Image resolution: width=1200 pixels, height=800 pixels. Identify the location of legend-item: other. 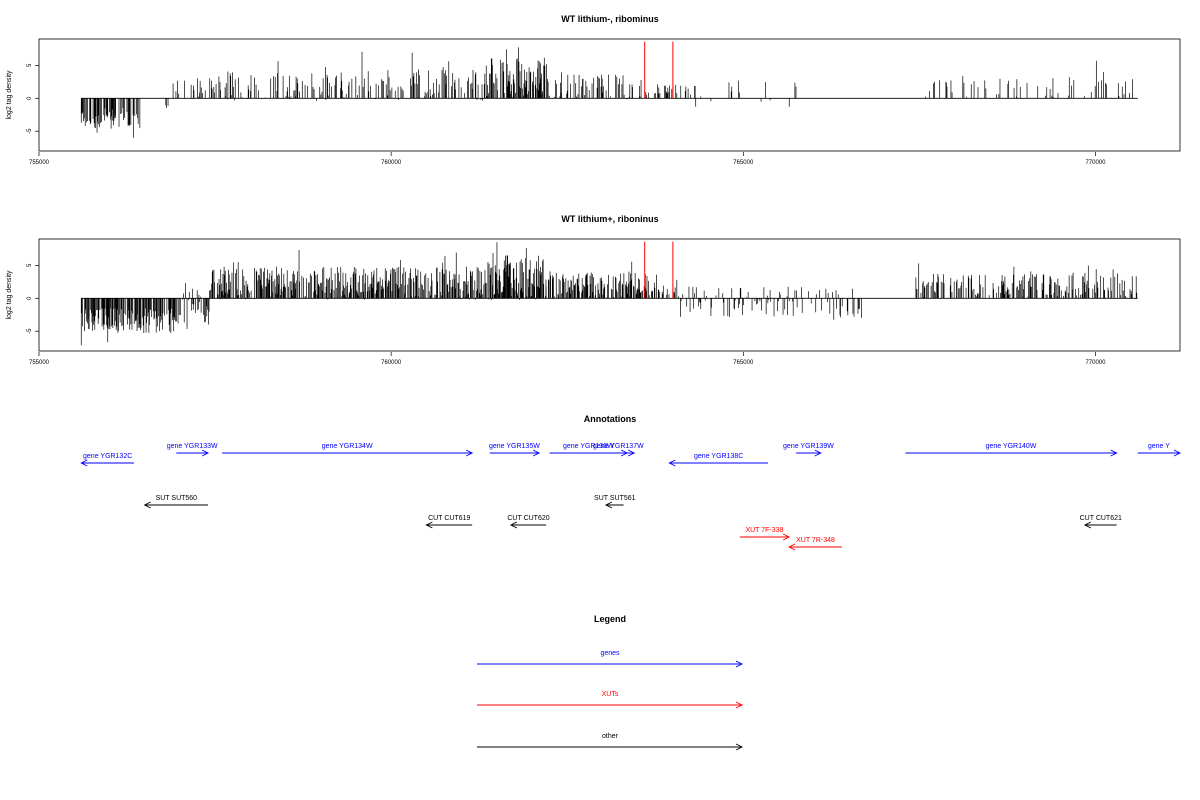
(610, 742).